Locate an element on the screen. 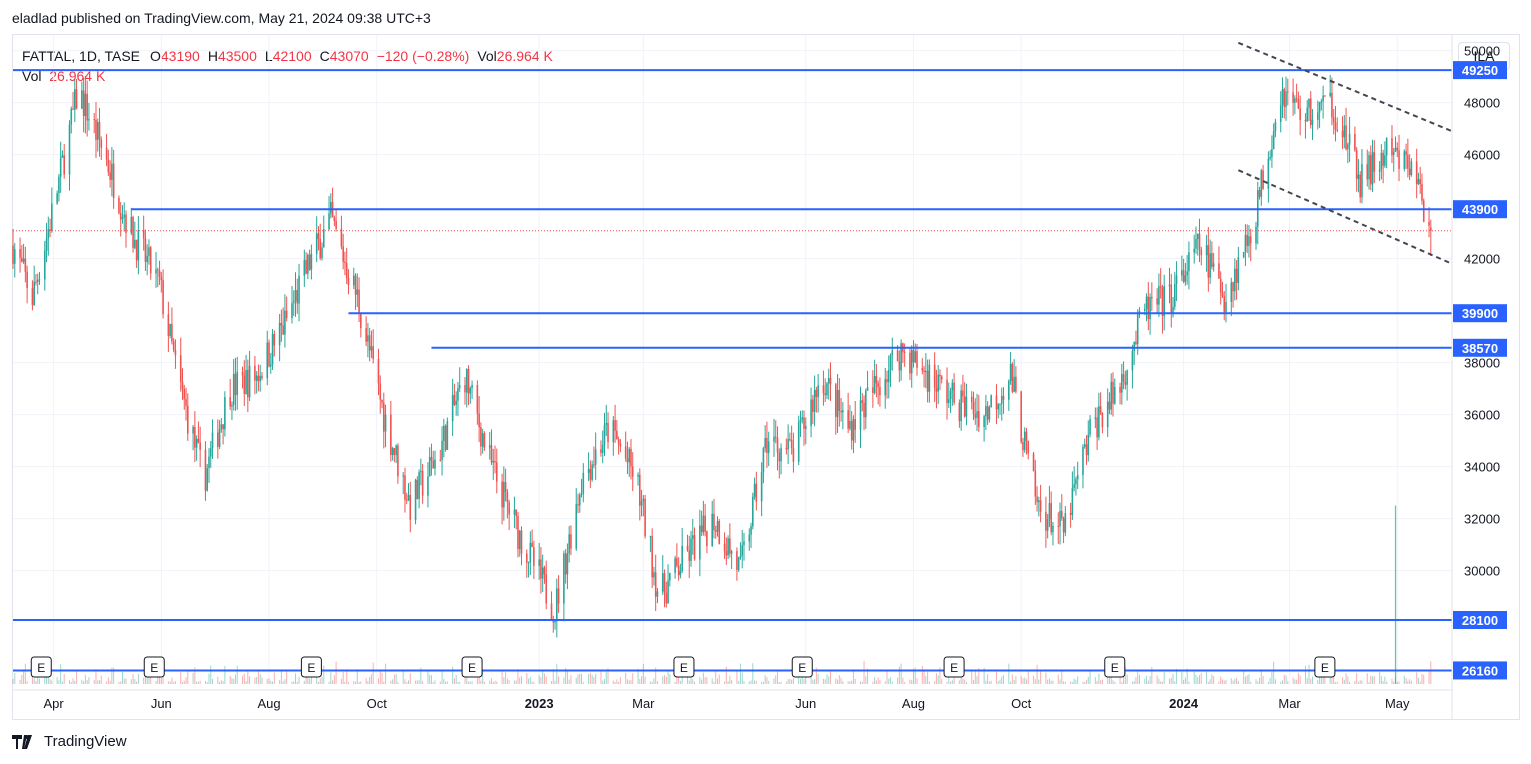  low-value: 42100 is located at coordinates (292, 56).